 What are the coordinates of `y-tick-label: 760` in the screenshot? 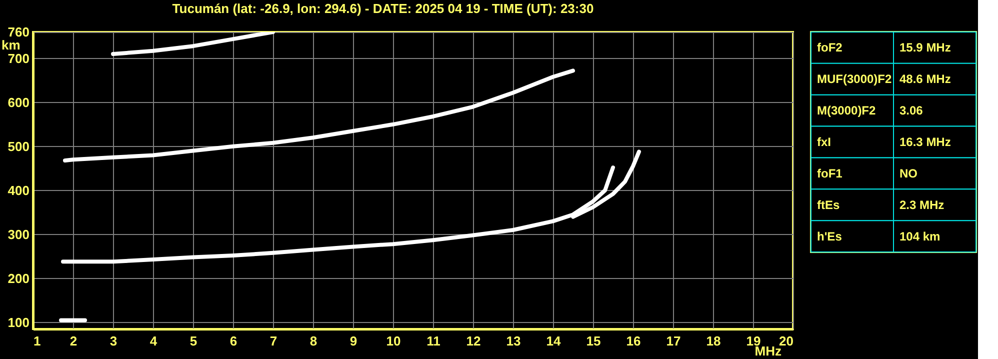 It's located at (19, 32).